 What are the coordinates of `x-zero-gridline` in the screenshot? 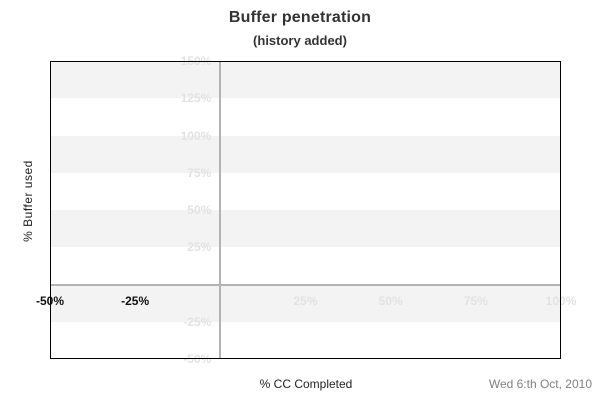 It's located at (220, 210).